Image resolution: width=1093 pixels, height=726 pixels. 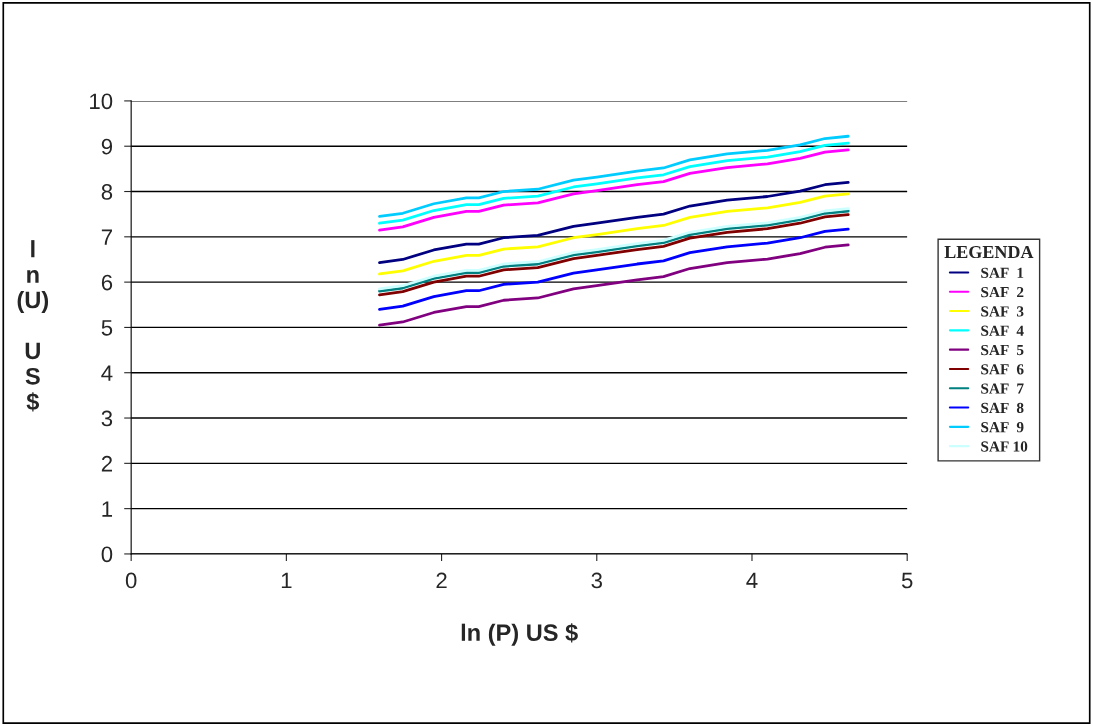 I want to click on y-tick-label: 7, so click(x=106, y=237).